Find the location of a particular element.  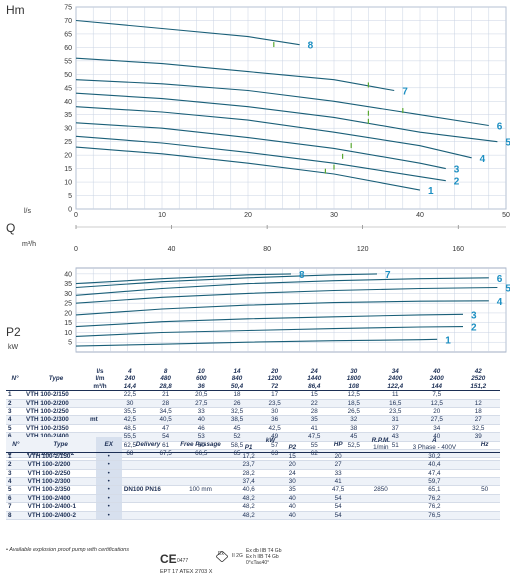

table-row: 2 VTH 100-2/200 • 23,7 20 27 40,4 is located at coordinates (253, 465).